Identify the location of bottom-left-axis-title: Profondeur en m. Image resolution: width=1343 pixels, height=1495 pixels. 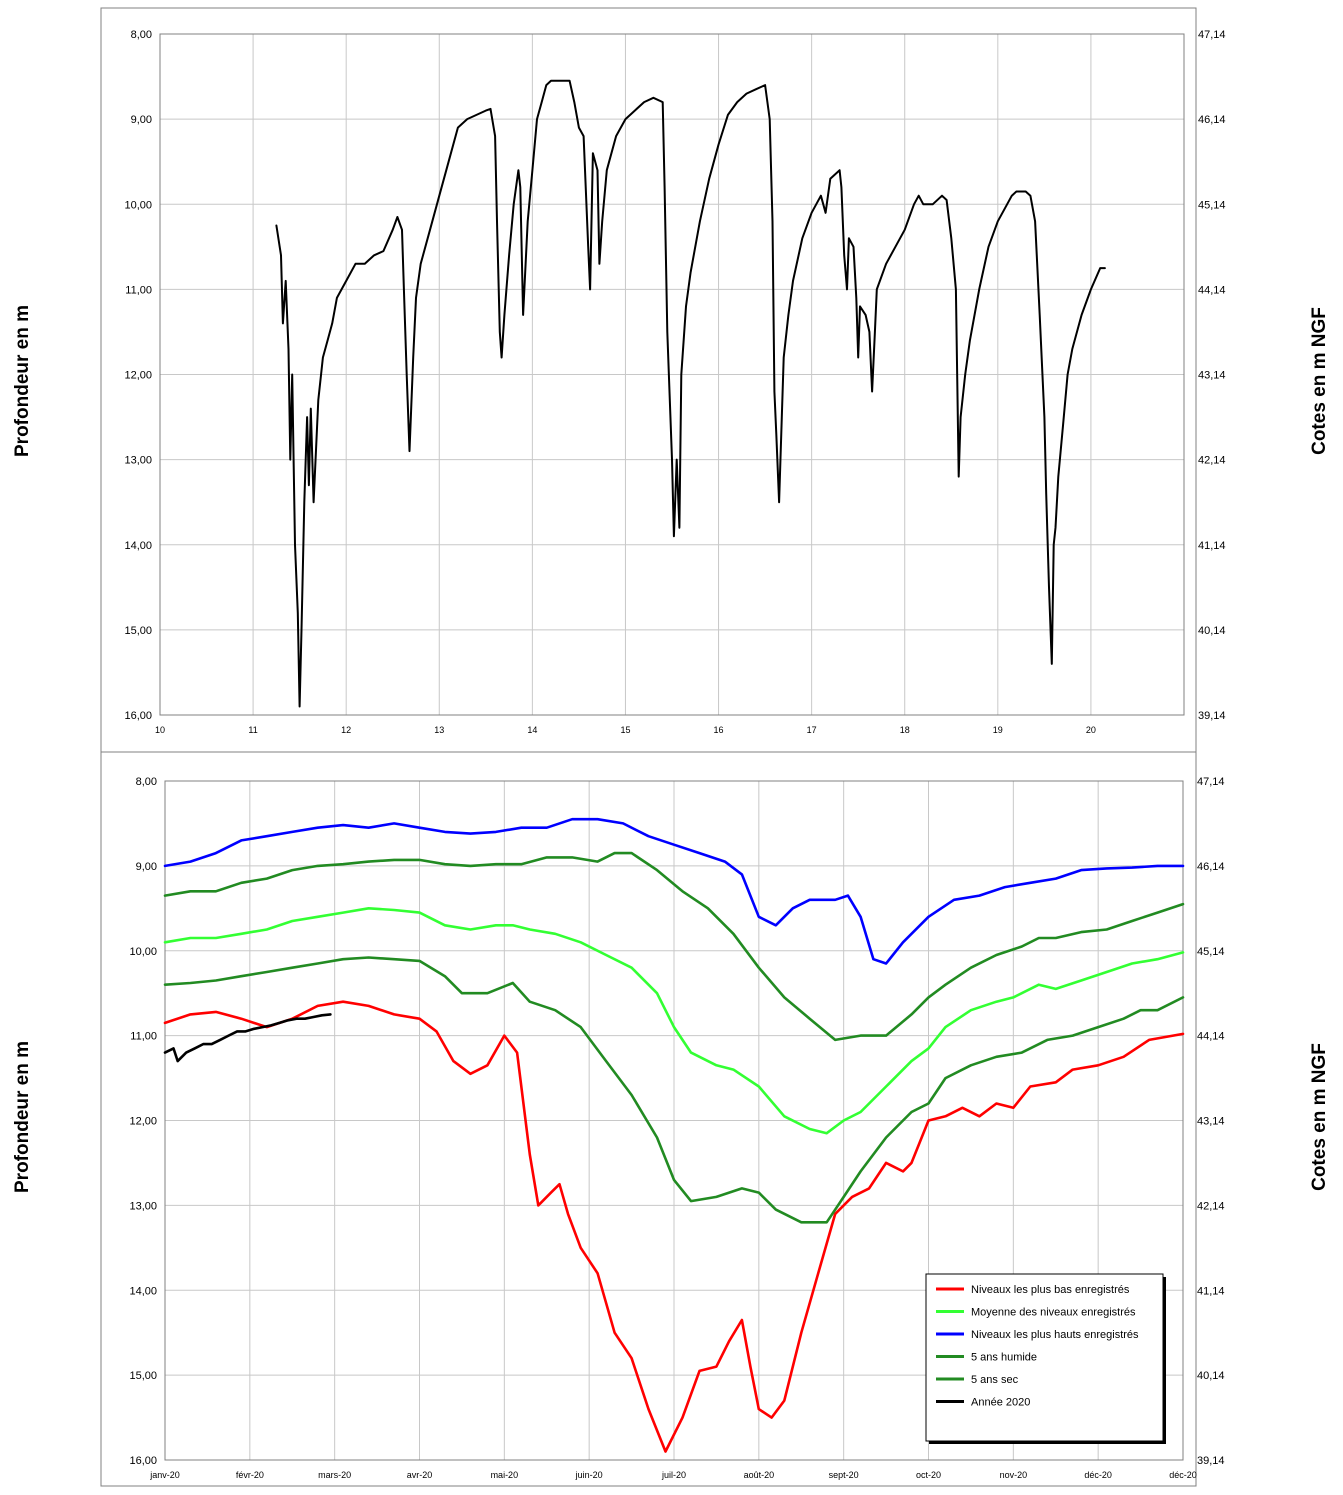
(22, 1117).